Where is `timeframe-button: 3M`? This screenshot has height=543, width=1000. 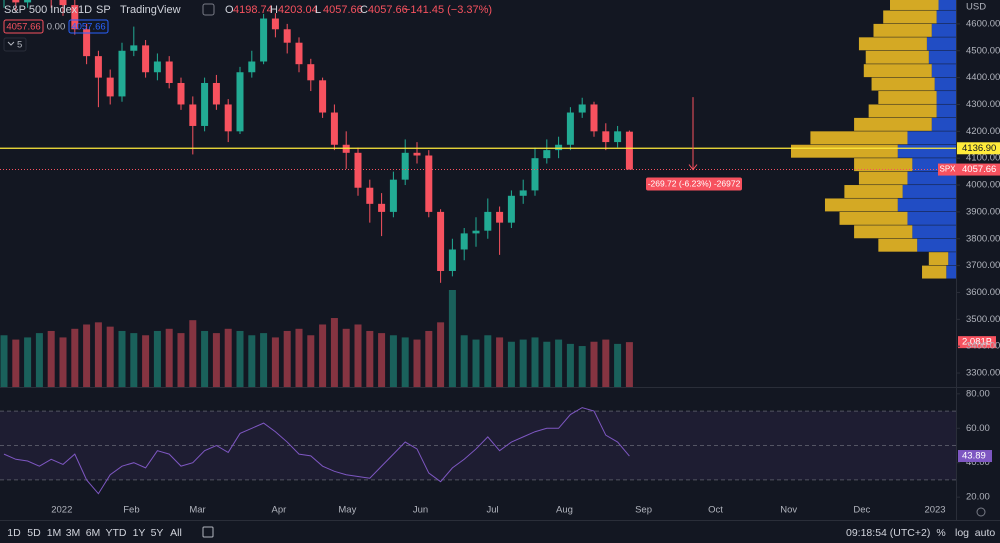
timeframe-button: 3M is located at coordinates (73, 533).